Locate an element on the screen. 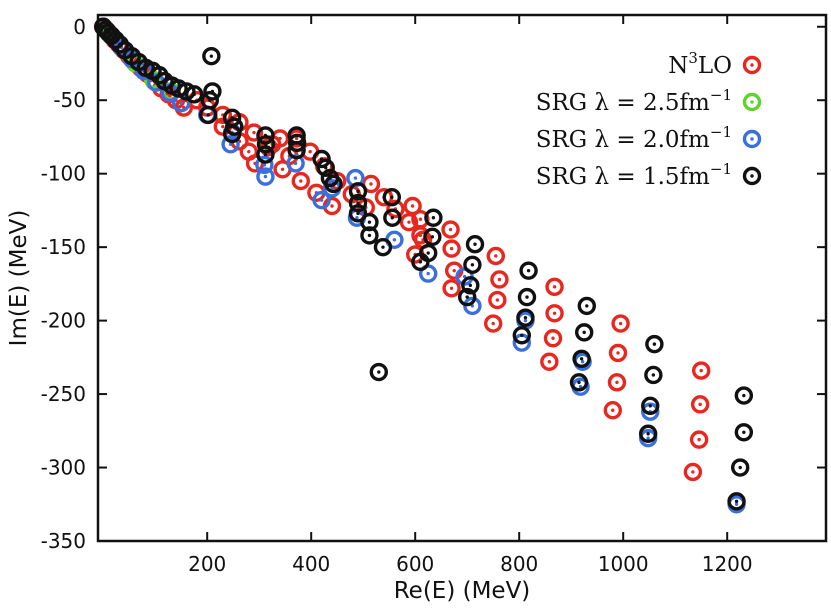 This screenshot has height=608, width=831. legend-marker-dot is located at coordinates (752, 102).